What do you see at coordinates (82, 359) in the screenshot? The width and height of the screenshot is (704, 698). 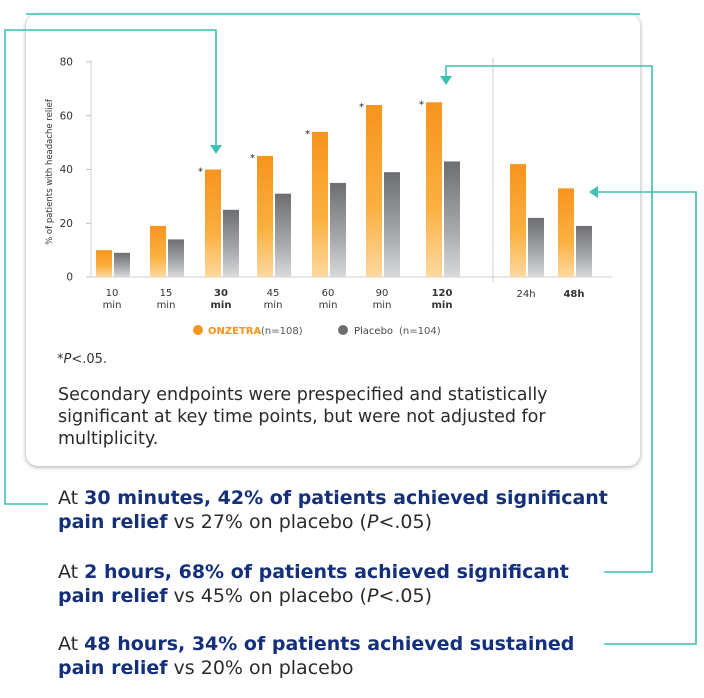 I see `significance-footnote: *P<.05.` at bounding box center [82, 359].